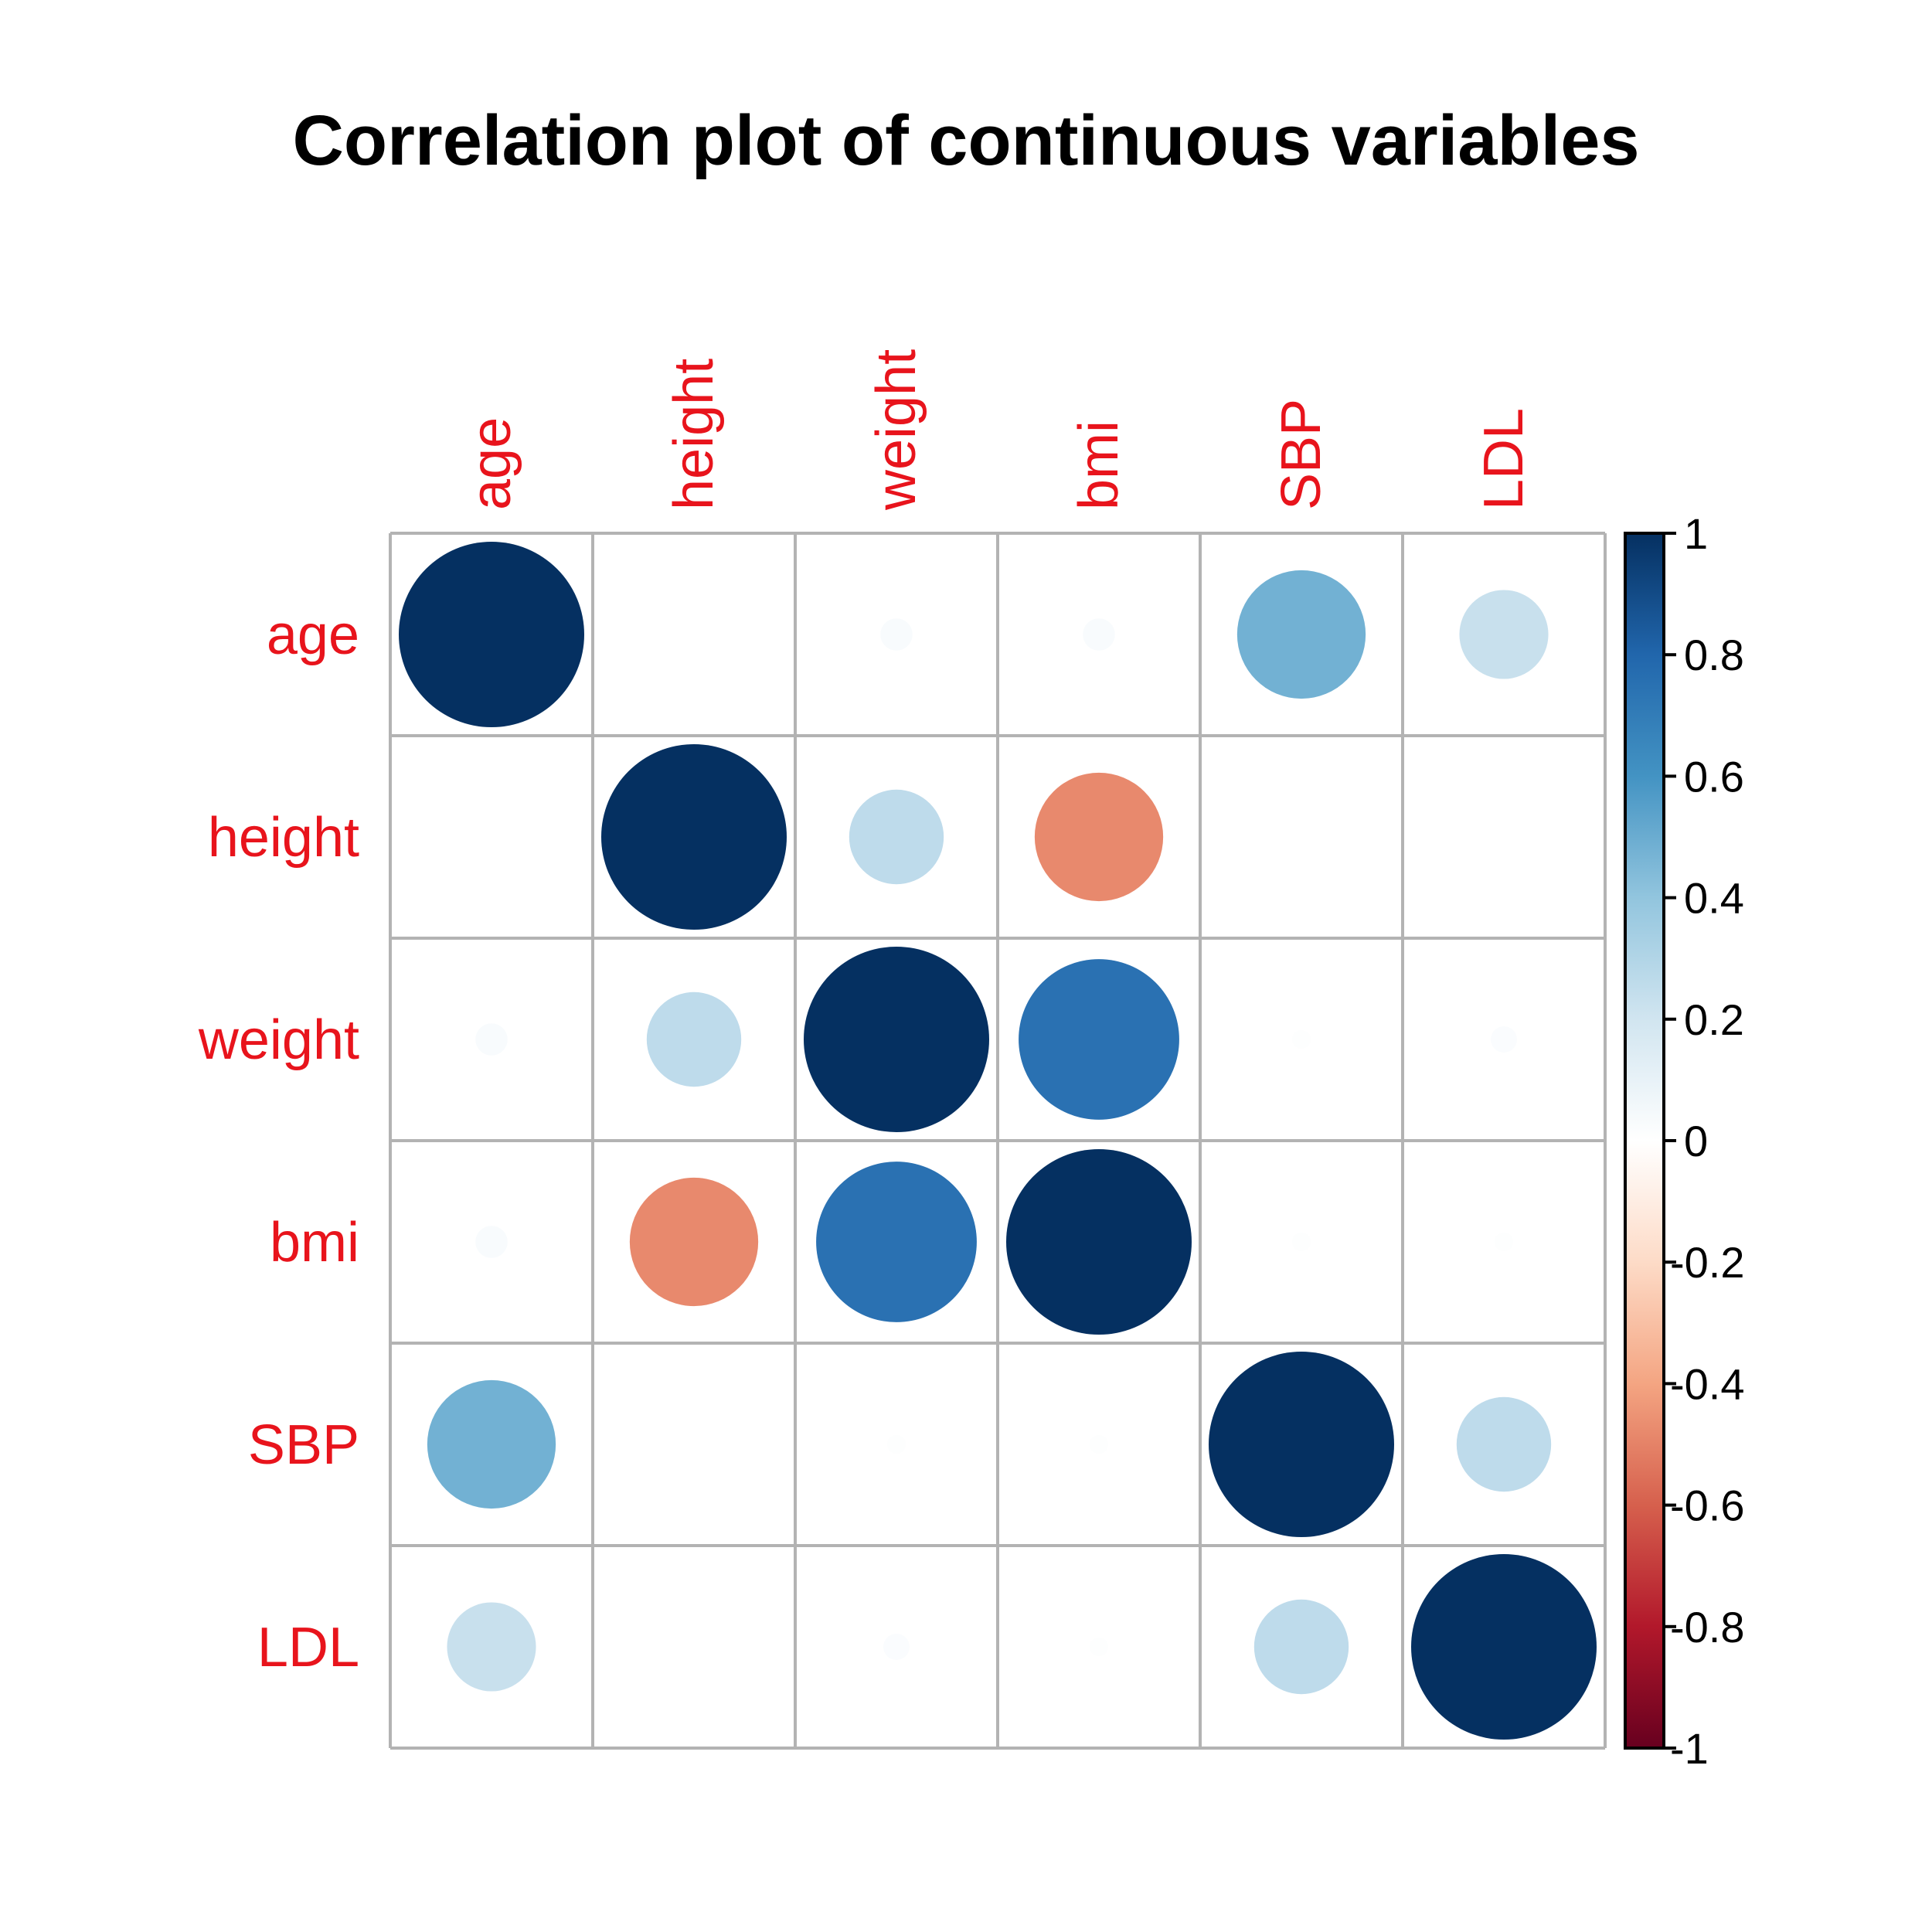 The image size is (1932, 1932). Describe the element at coordinates (492, 1242) in the screenshot. I see `corr-circle-bmi-age` at that location.